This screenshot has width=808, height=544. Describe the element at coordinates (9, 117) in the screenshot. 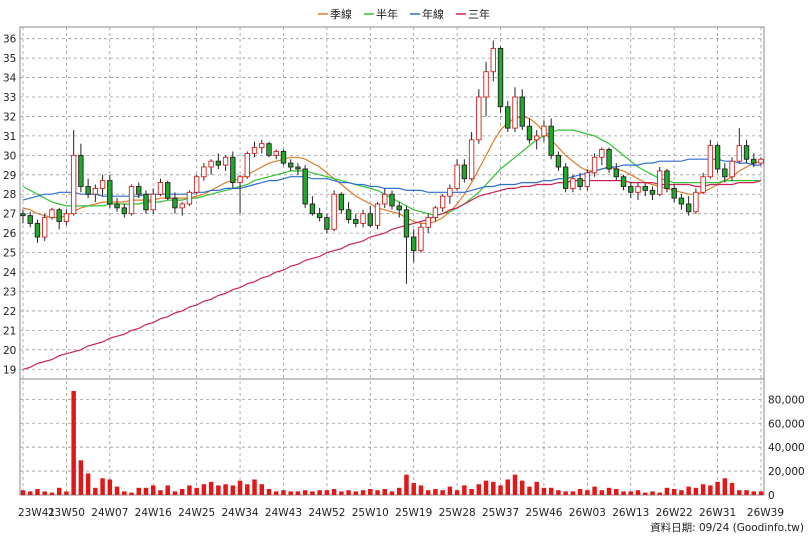

I see `price-tick-label: 32` at that location.